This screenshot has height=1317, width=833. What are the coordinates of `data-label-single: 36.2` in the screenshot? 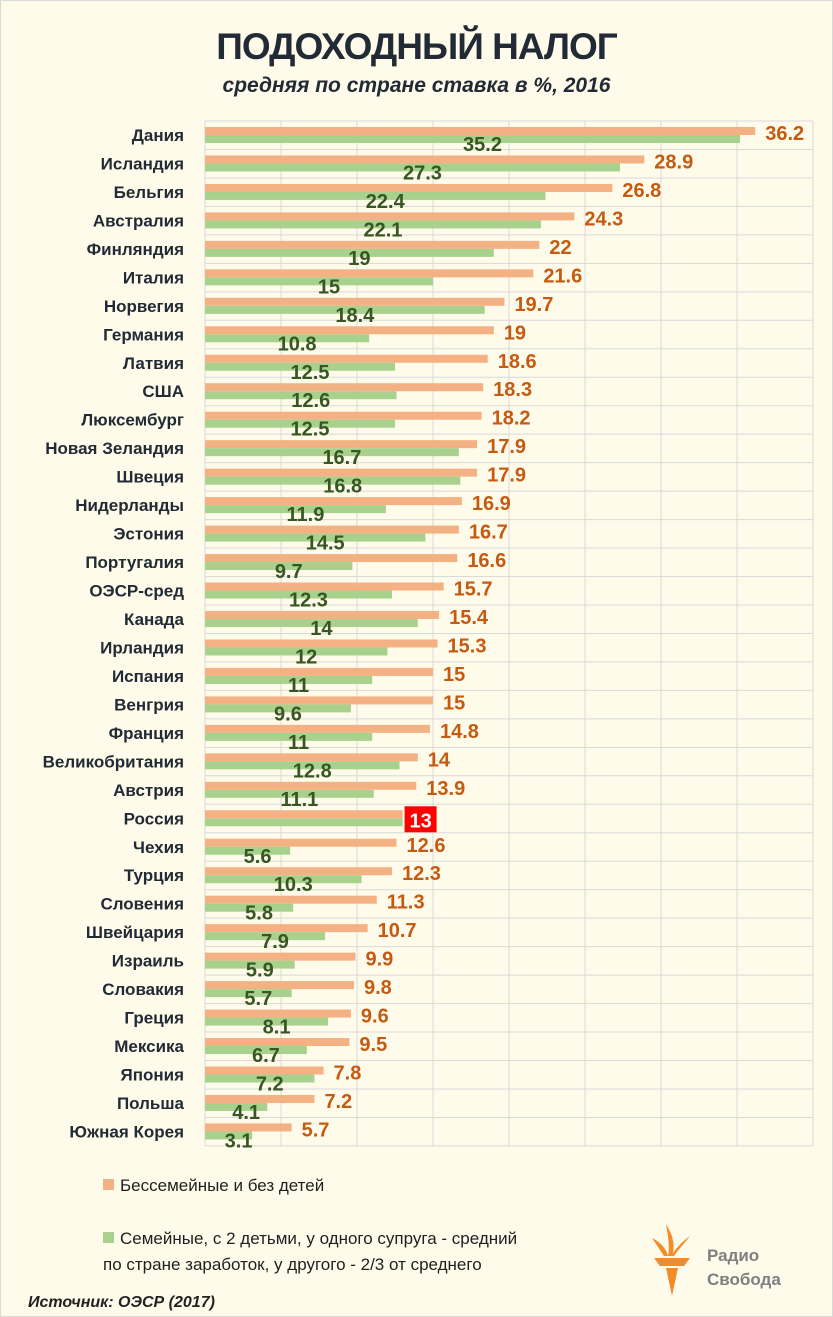 It's located at (784, 134).